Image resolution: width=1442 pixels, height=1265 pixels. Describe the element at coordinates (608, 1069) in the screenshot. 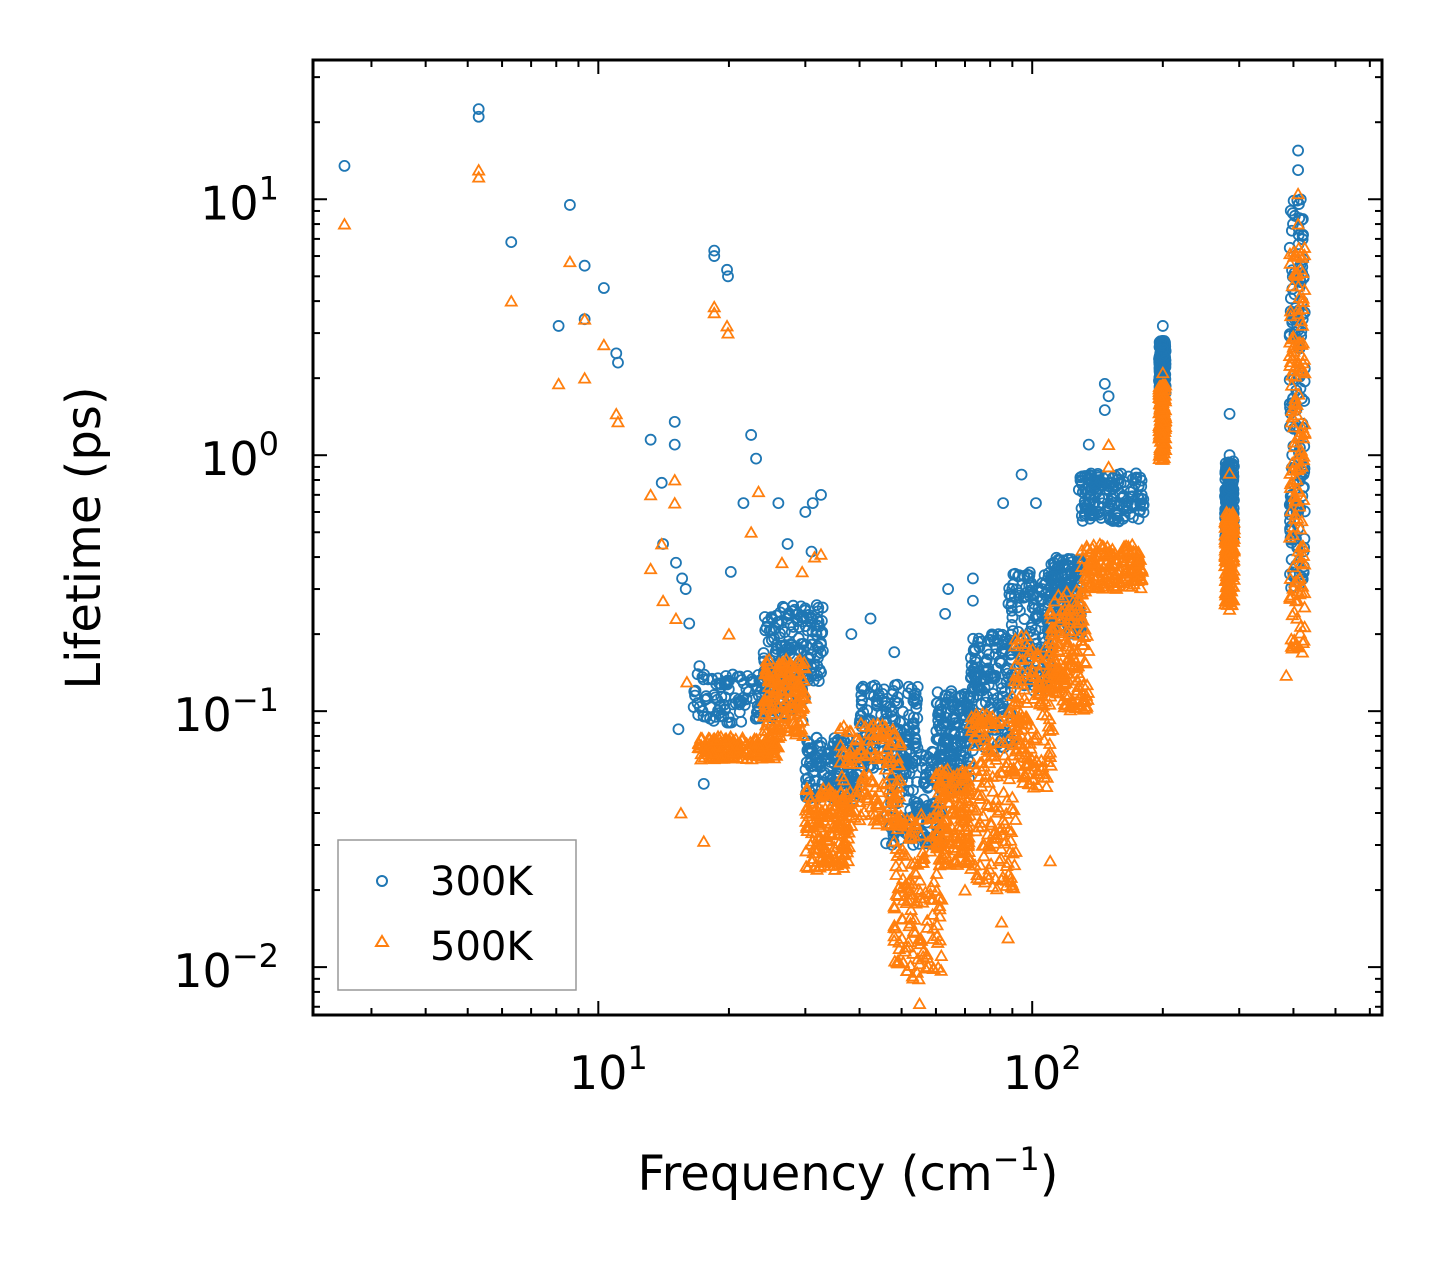

I see `x-tick-label: 101` at that location.